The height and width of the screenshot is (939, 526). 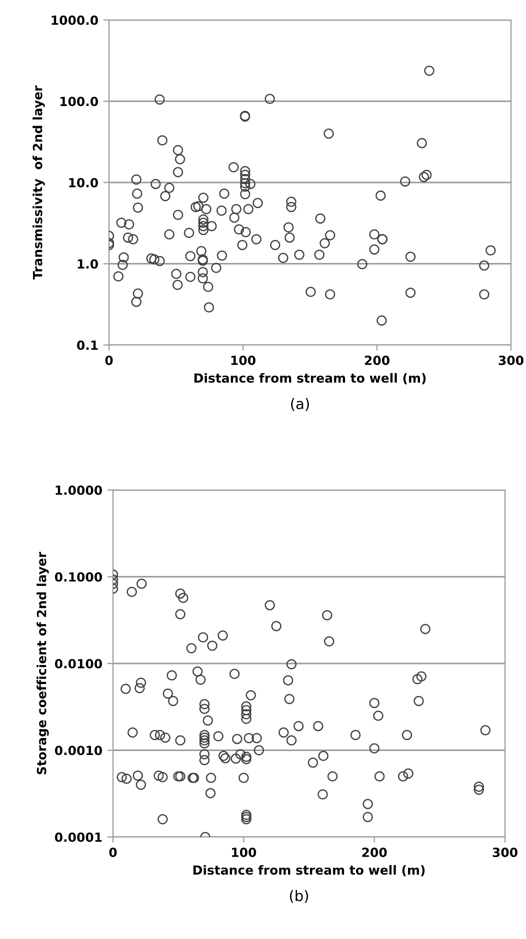 What do you see at coordinates (42, 663) in the screenshot?
I see `y-axis-title: Storage coefficient of 2nd layer` at bounding box center [42, 663].